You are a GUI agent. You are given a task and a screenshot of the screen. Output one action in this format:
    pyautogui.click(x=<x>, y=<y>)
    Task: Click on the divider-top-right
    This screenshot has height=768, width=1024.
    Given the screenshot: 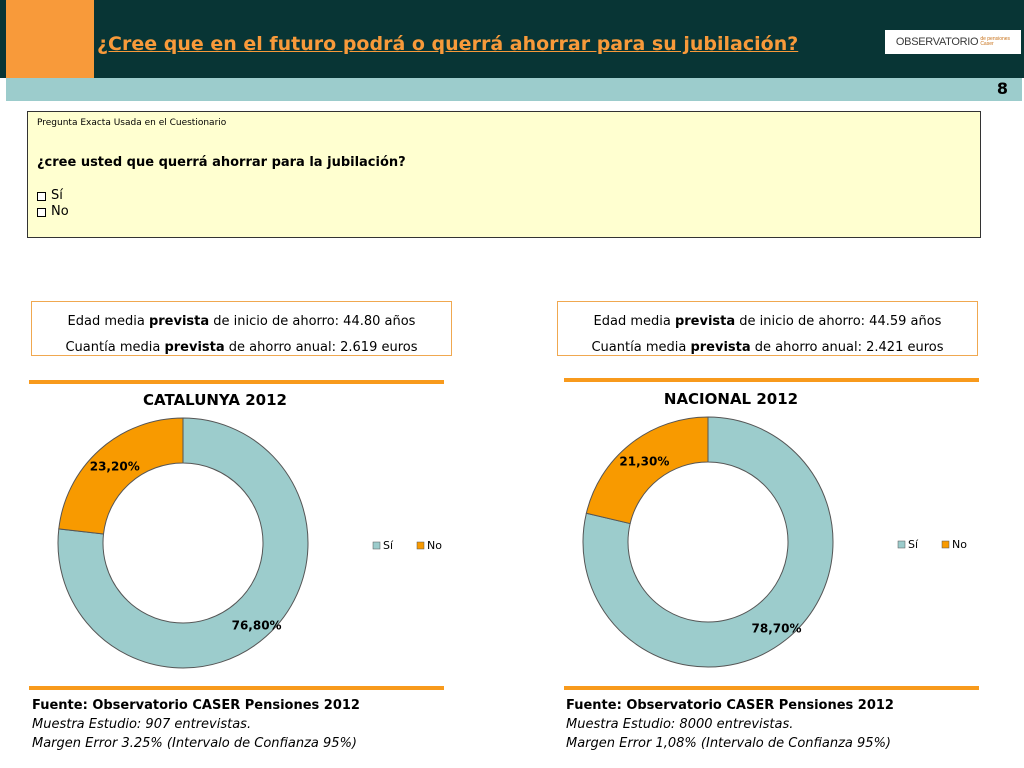 What is the action you would take?
    pyautogui.click(x=771, y=380)
    